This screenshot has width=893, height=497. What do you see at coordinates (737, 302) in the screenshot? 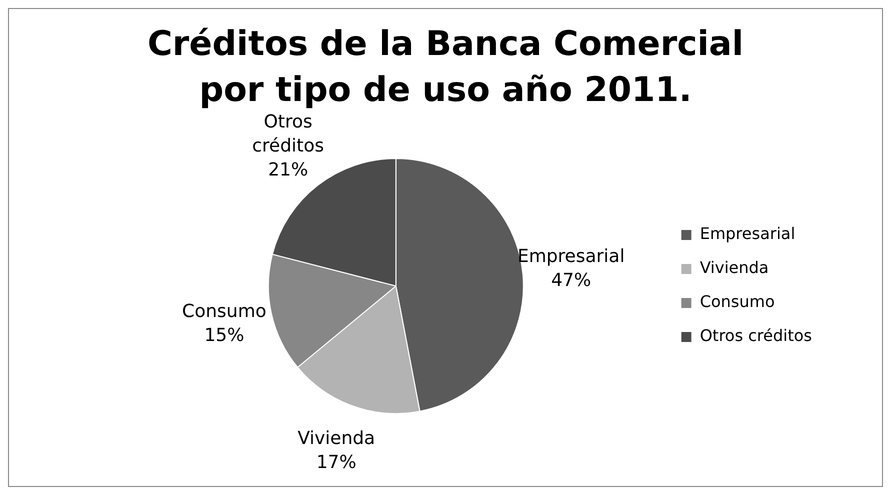
I see `legend-label: Consumo` at bounding box center [737, 302].